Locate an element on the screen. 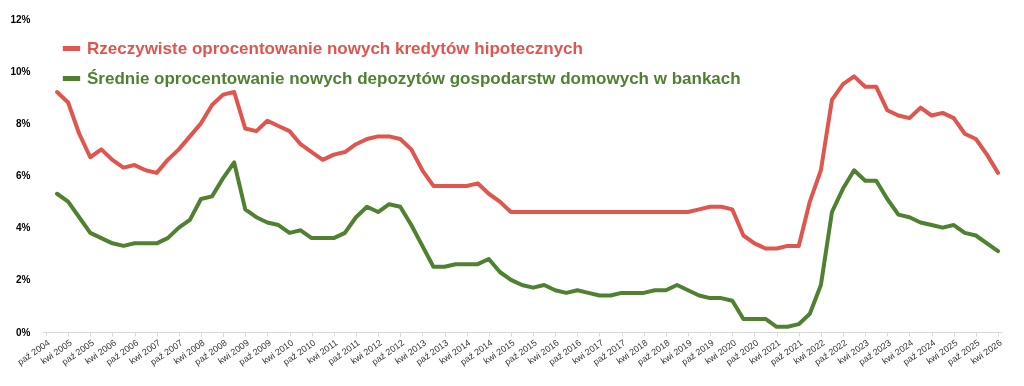 This screenshot has height=386, width=1024. y-tick-label: 8% is located at coordinates (23, 123).